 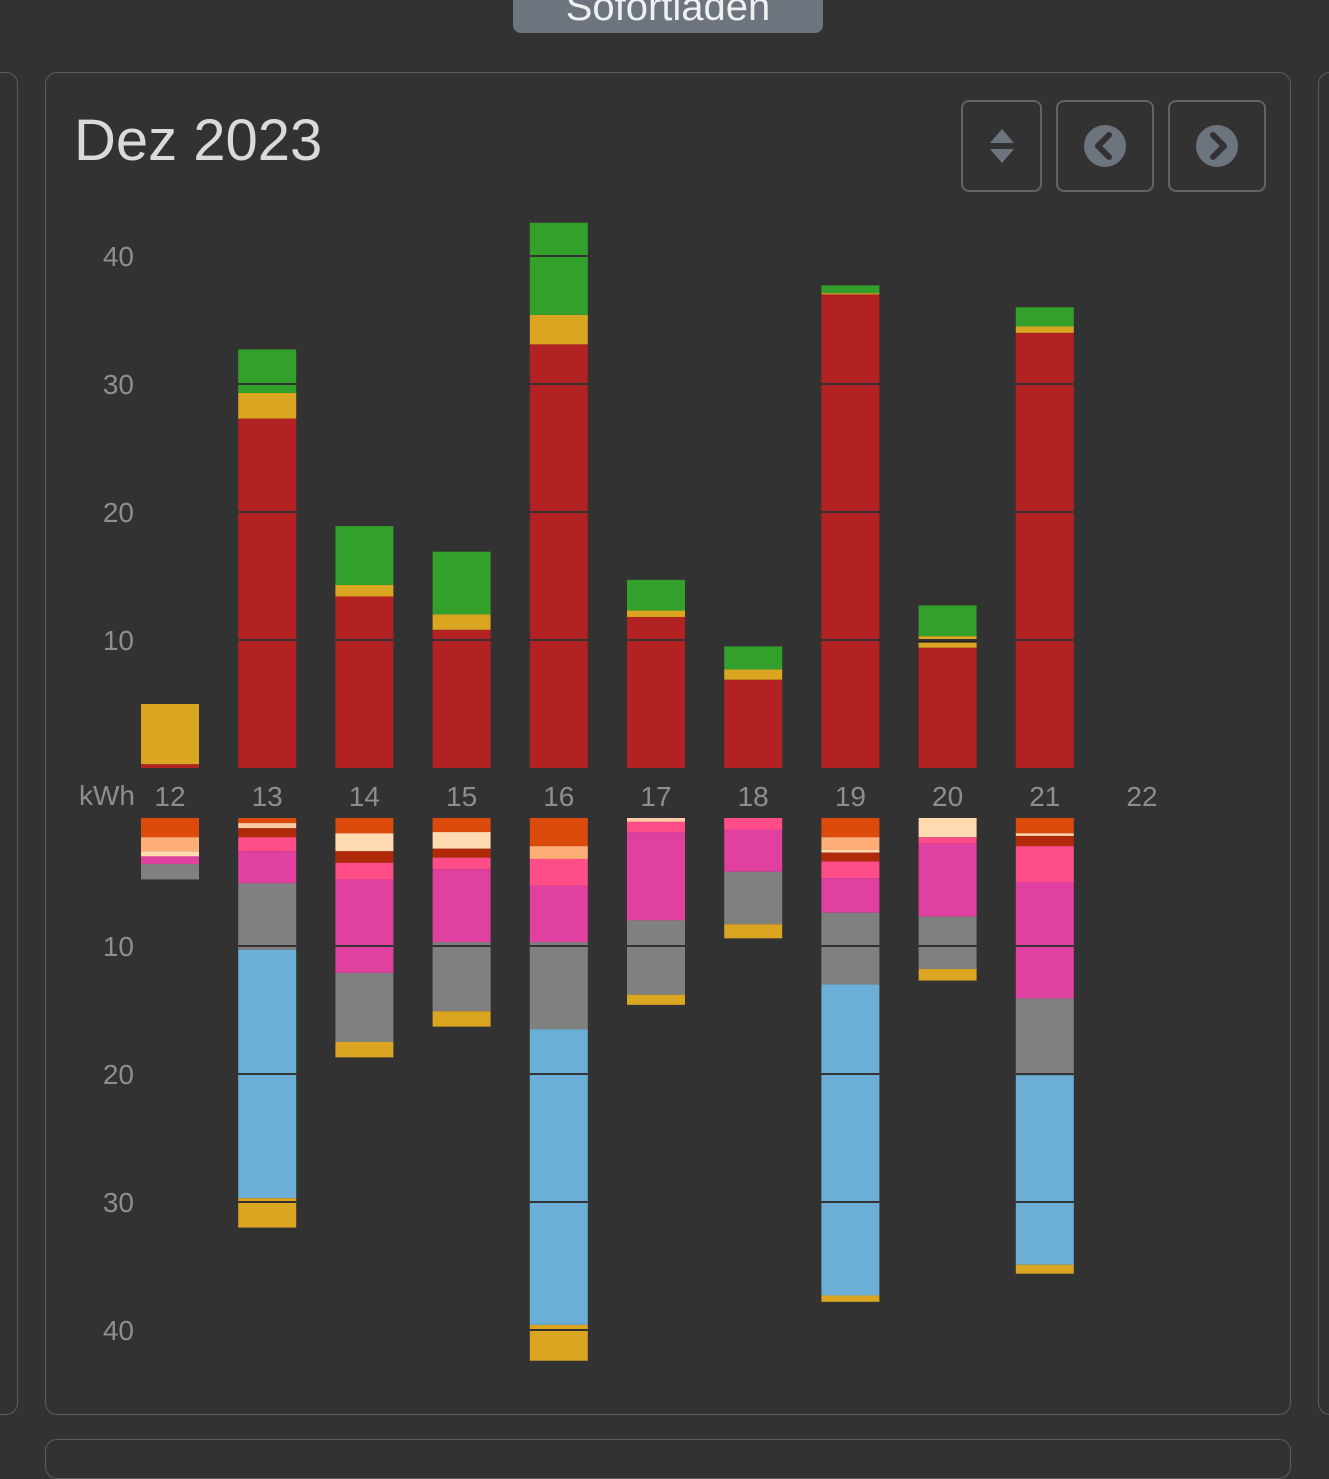 What do you see at coordinates (558, 796) in the screenshot?
I see `x-tick-label: 16` at bounding box center [558, 796].